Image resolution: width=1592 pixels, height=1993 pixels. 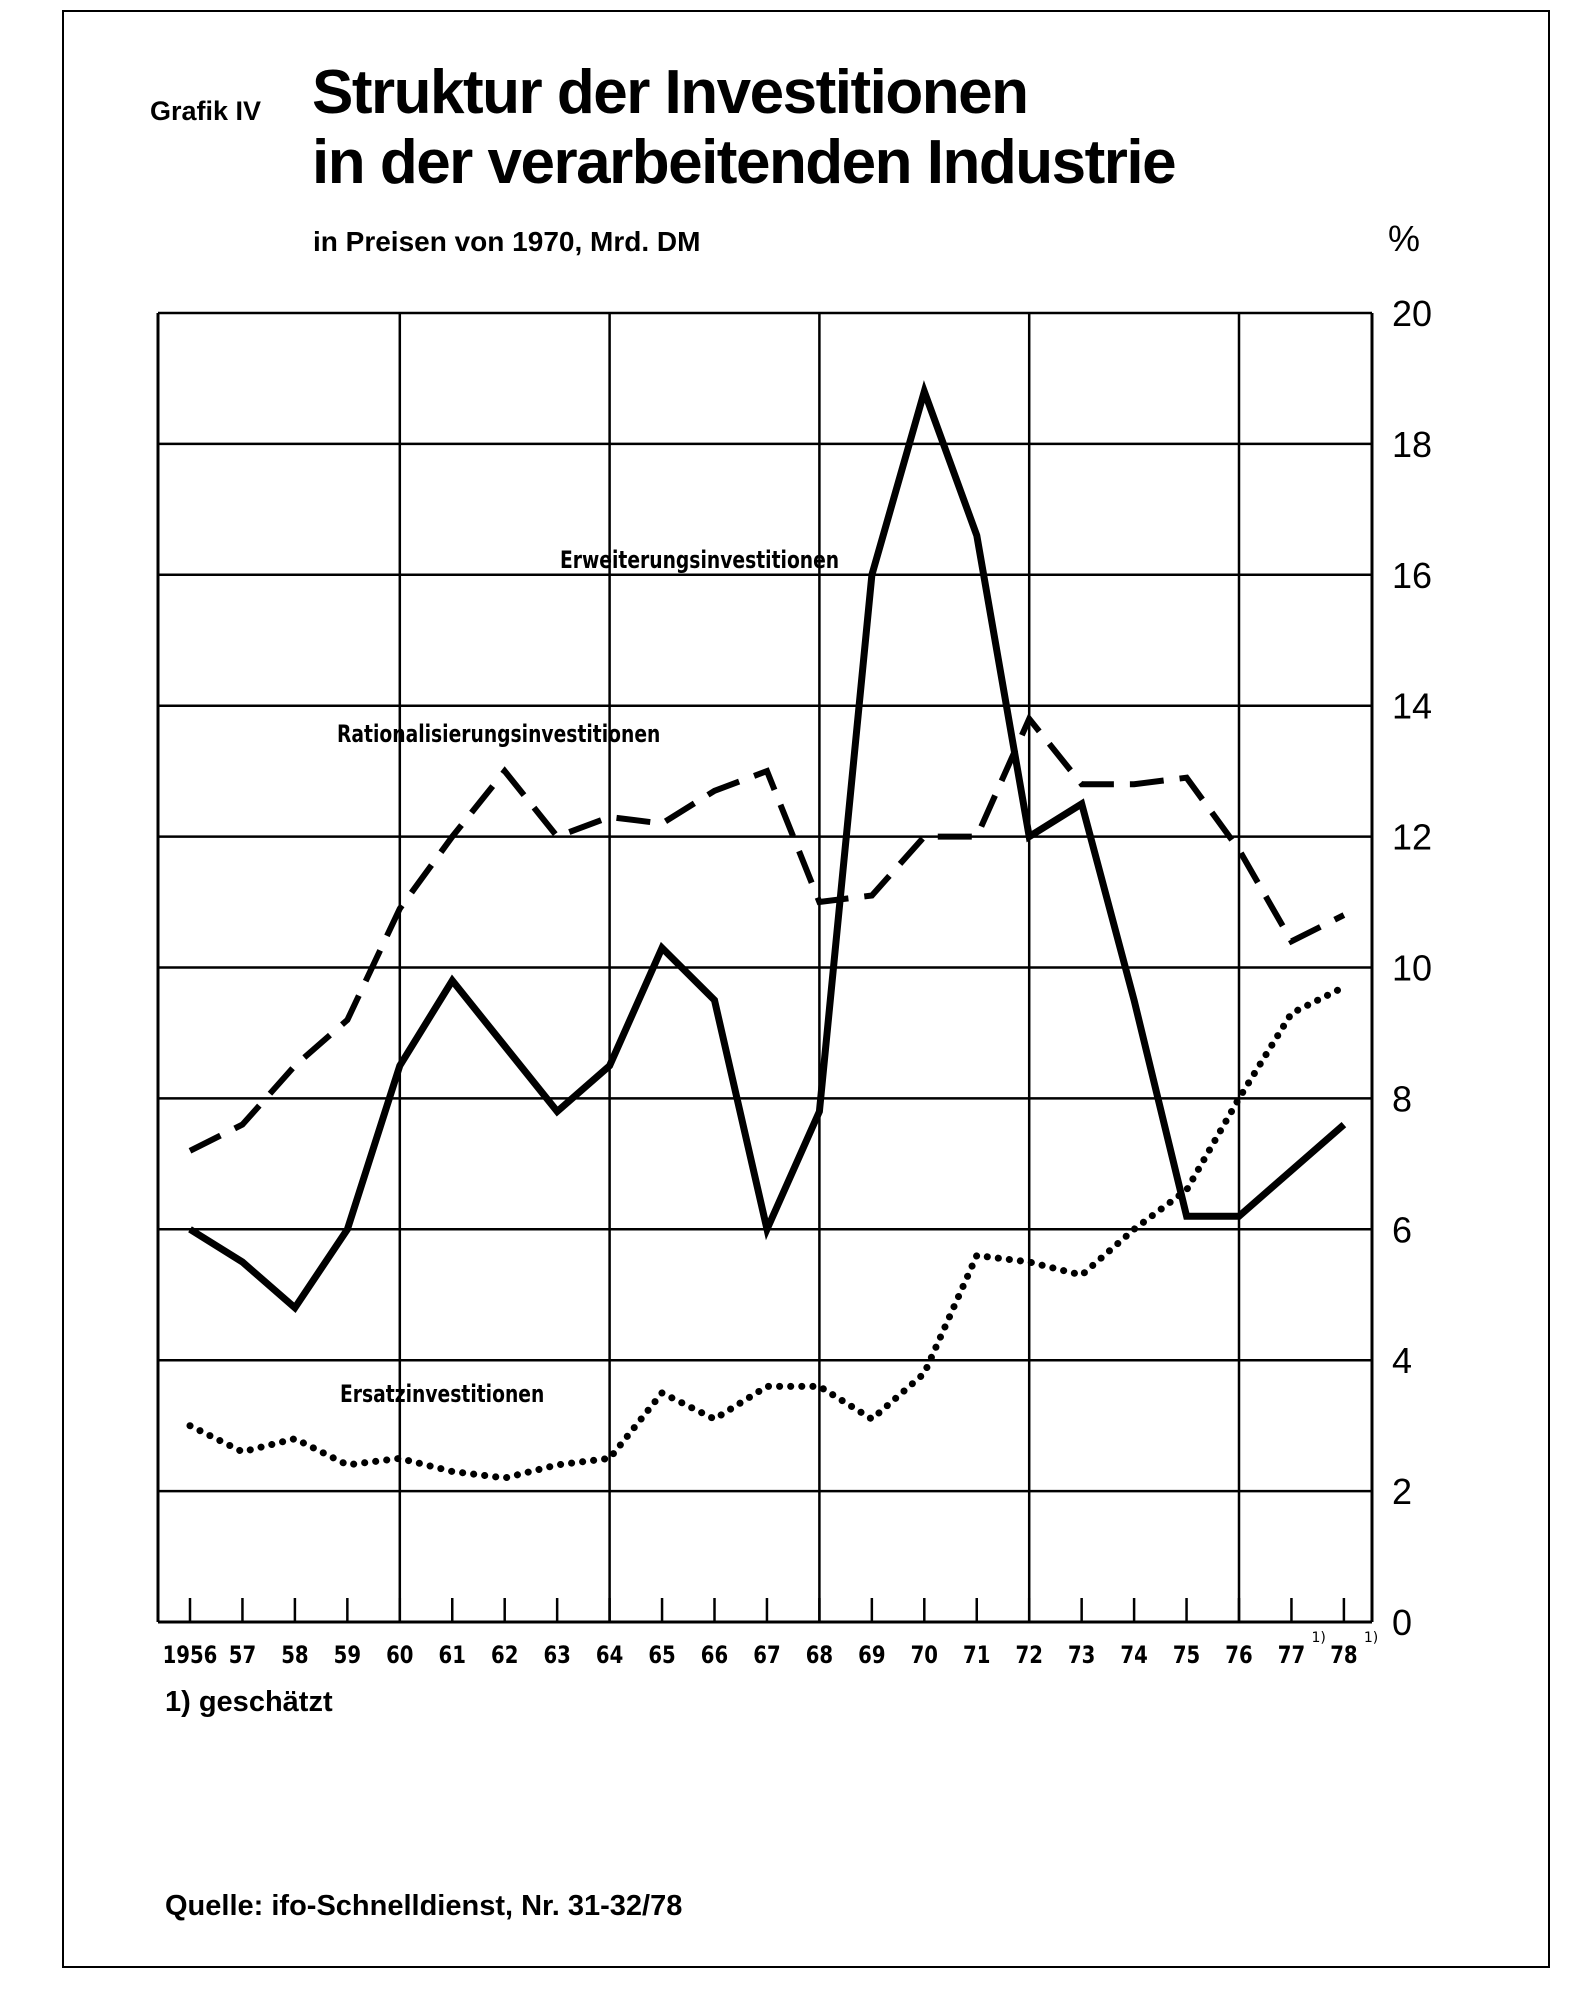 I want to click on y-tick-label-8: 8, so click(x=1402, y=1098).